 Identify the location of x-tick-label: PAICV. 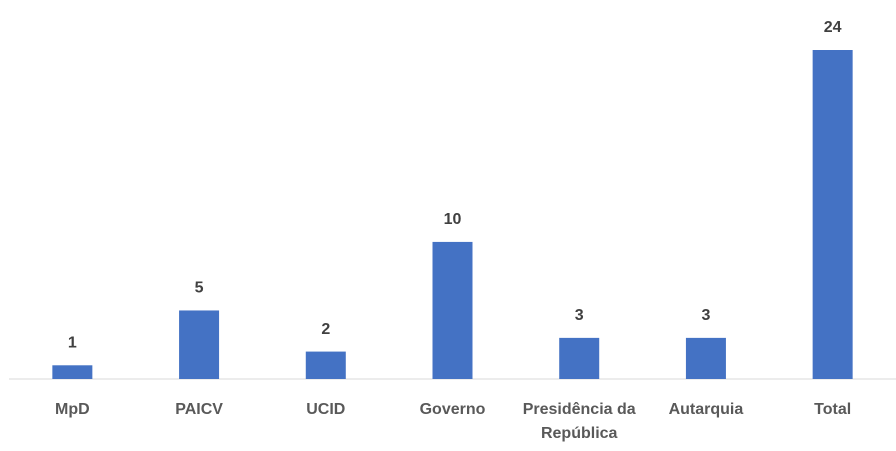
(199, 409).